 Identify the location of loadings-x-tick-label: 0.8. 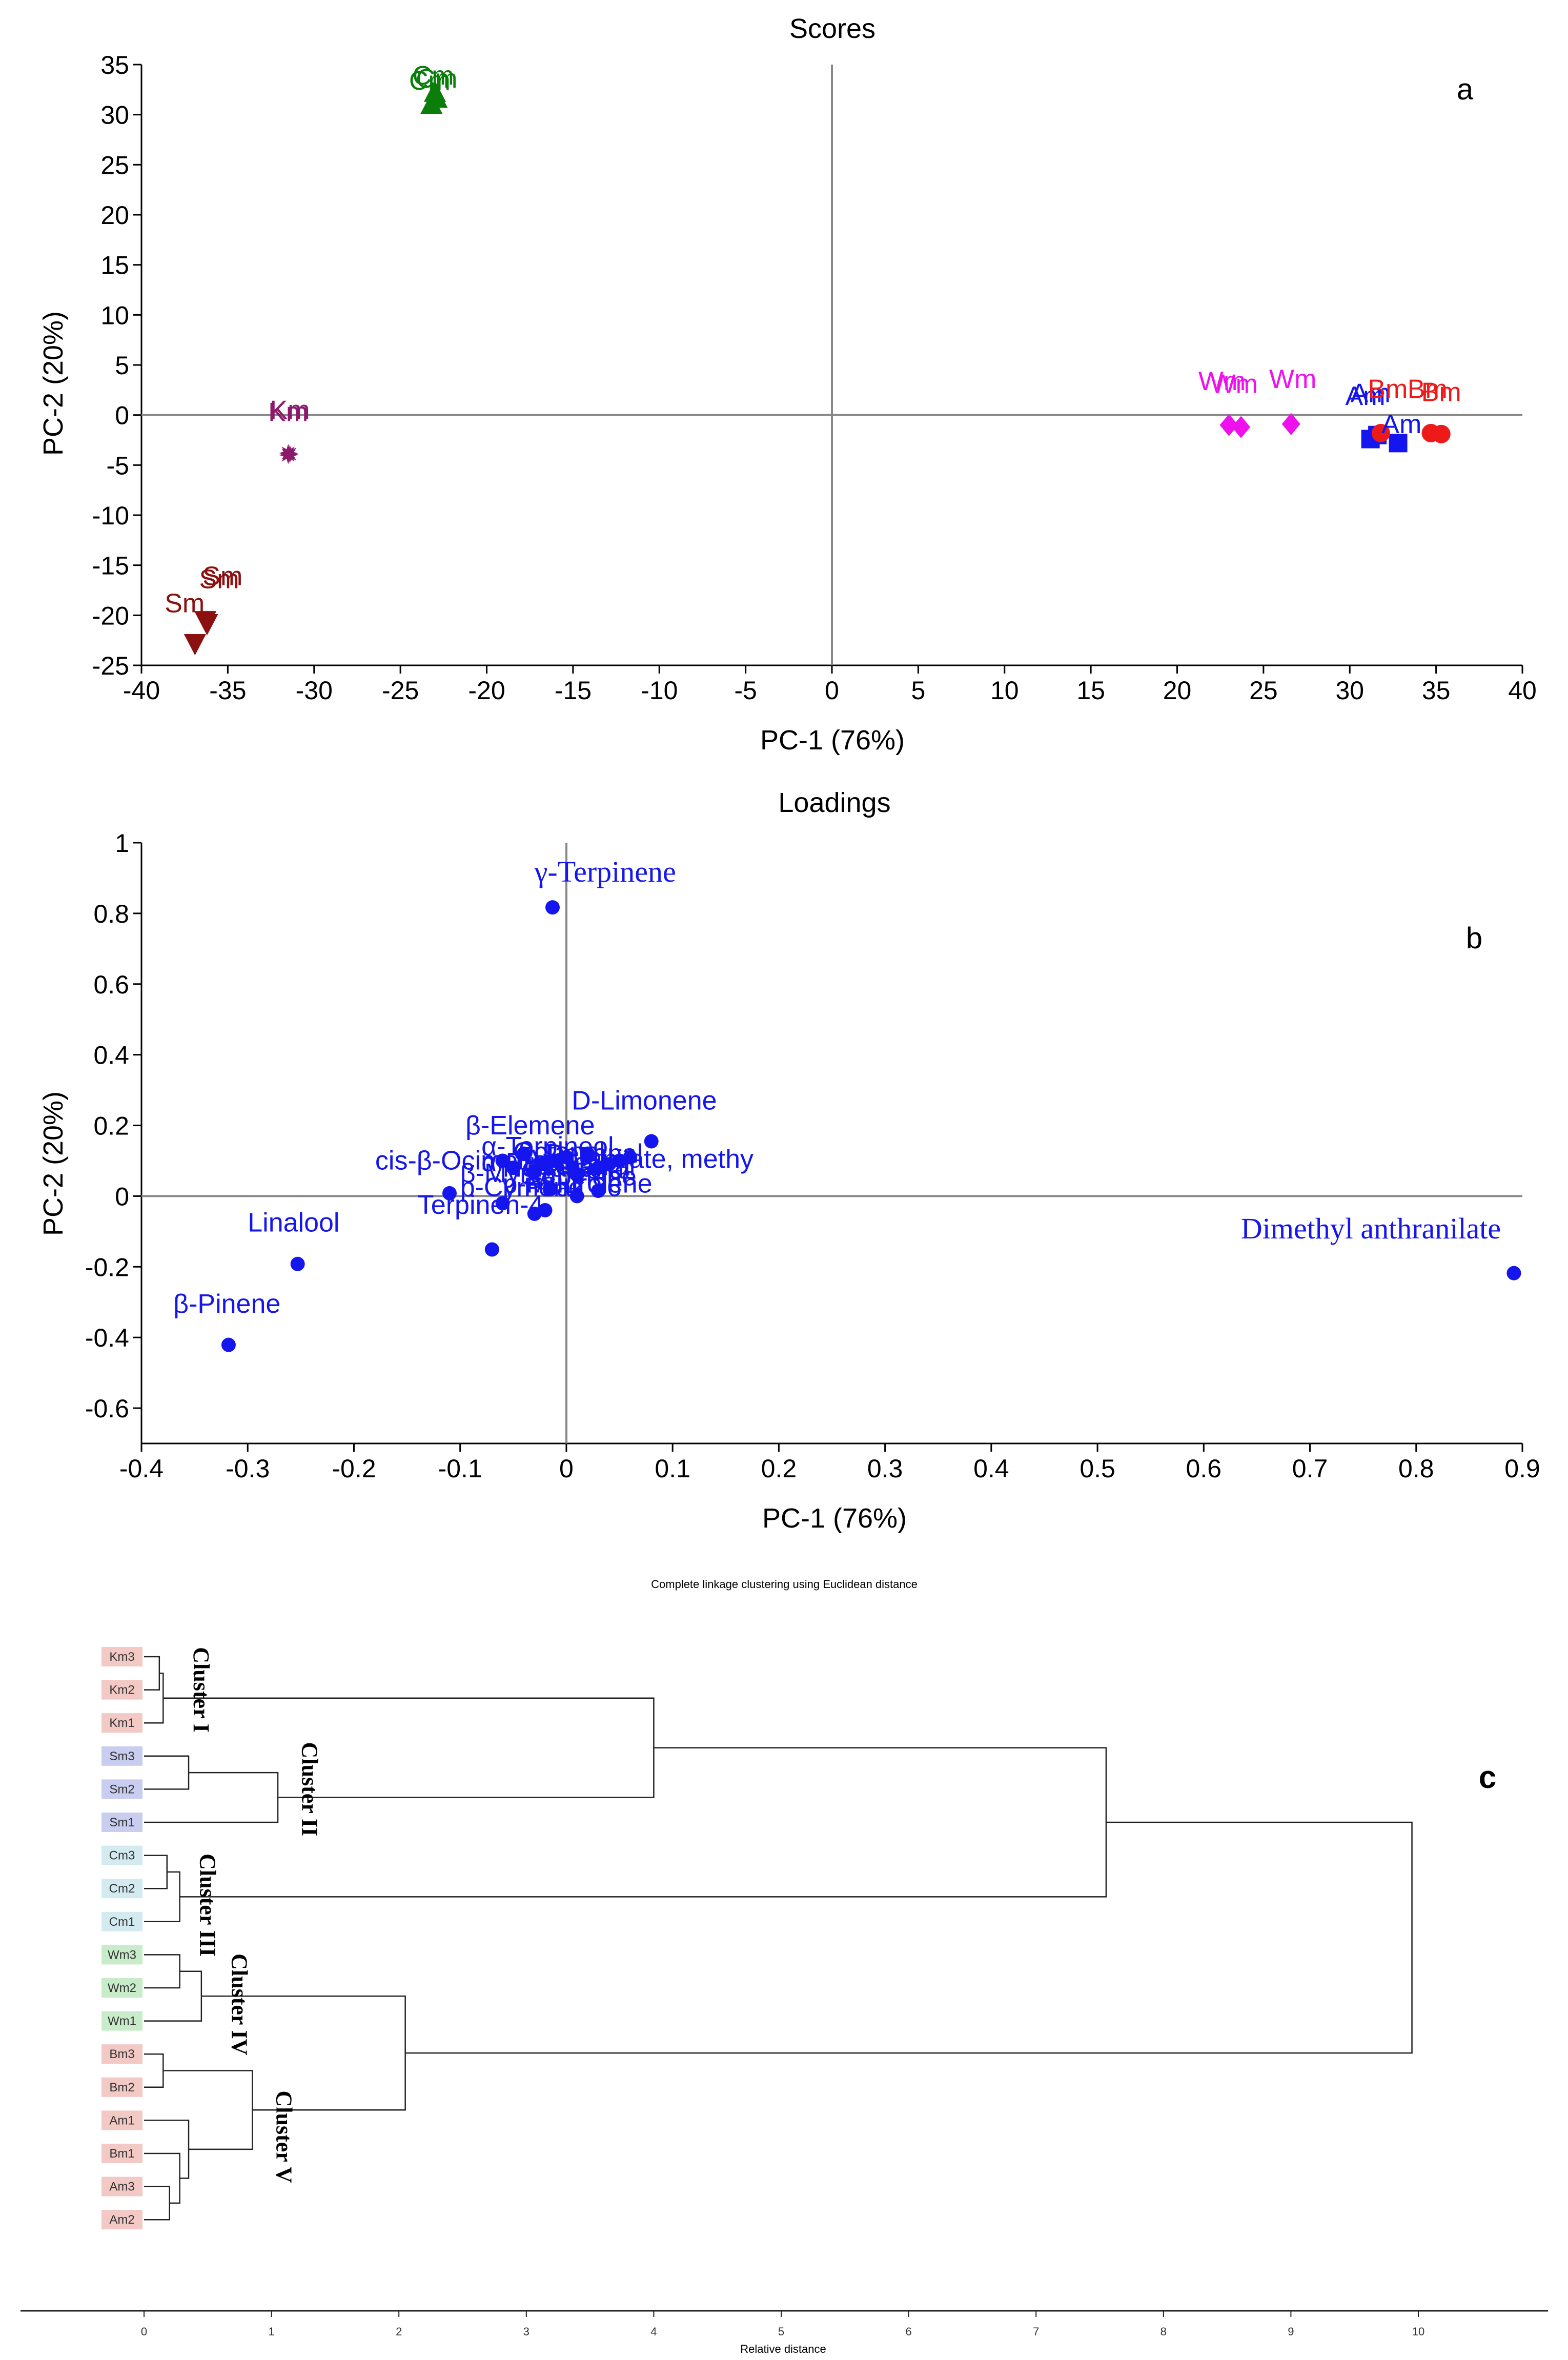
(1416, 1468).